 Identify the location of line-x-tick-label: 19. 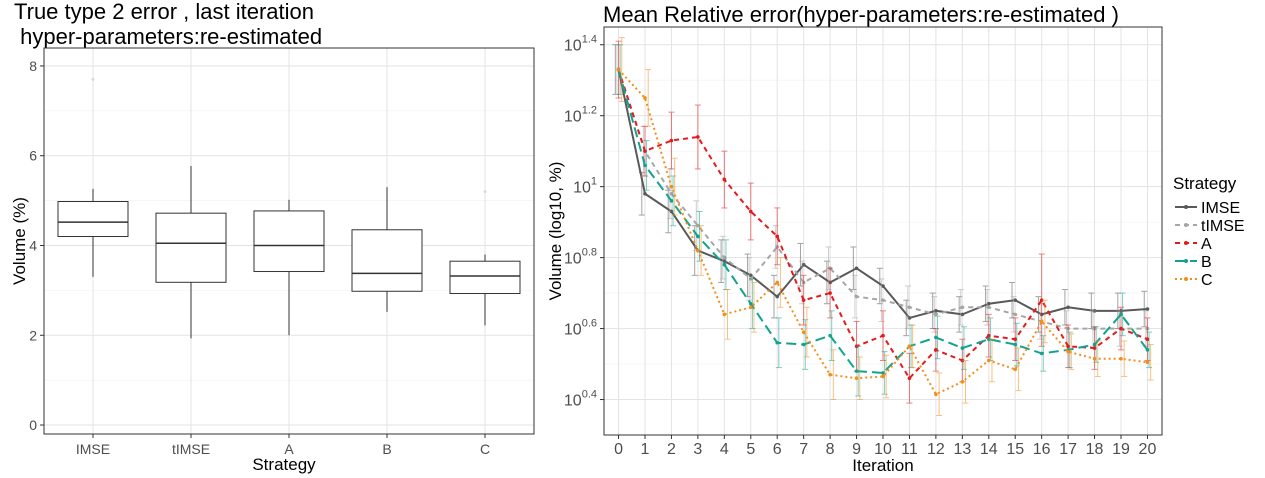
(1121, 449).